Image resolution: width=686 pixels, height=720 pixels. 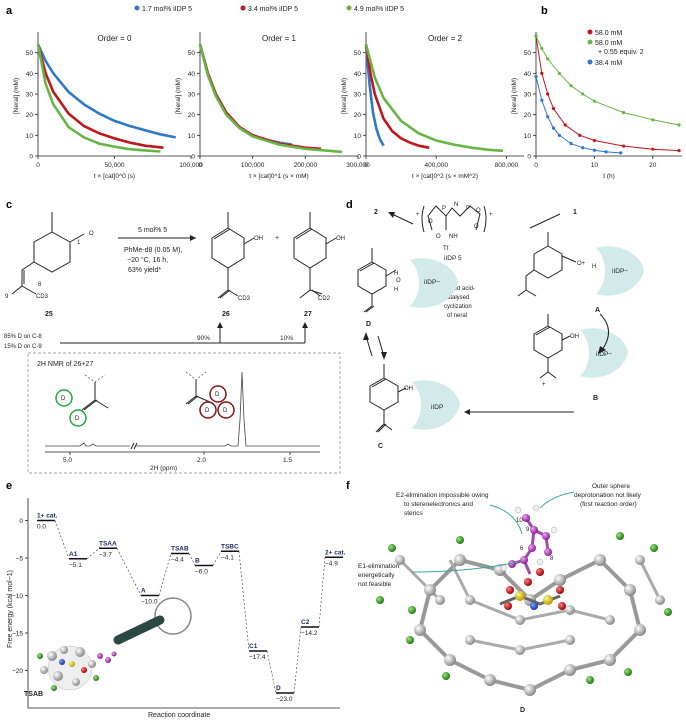 What do you see at coordinates (114, 38) in the screenshot?
I see `chart-title: Order = 0` at bounding box center [114, 38].